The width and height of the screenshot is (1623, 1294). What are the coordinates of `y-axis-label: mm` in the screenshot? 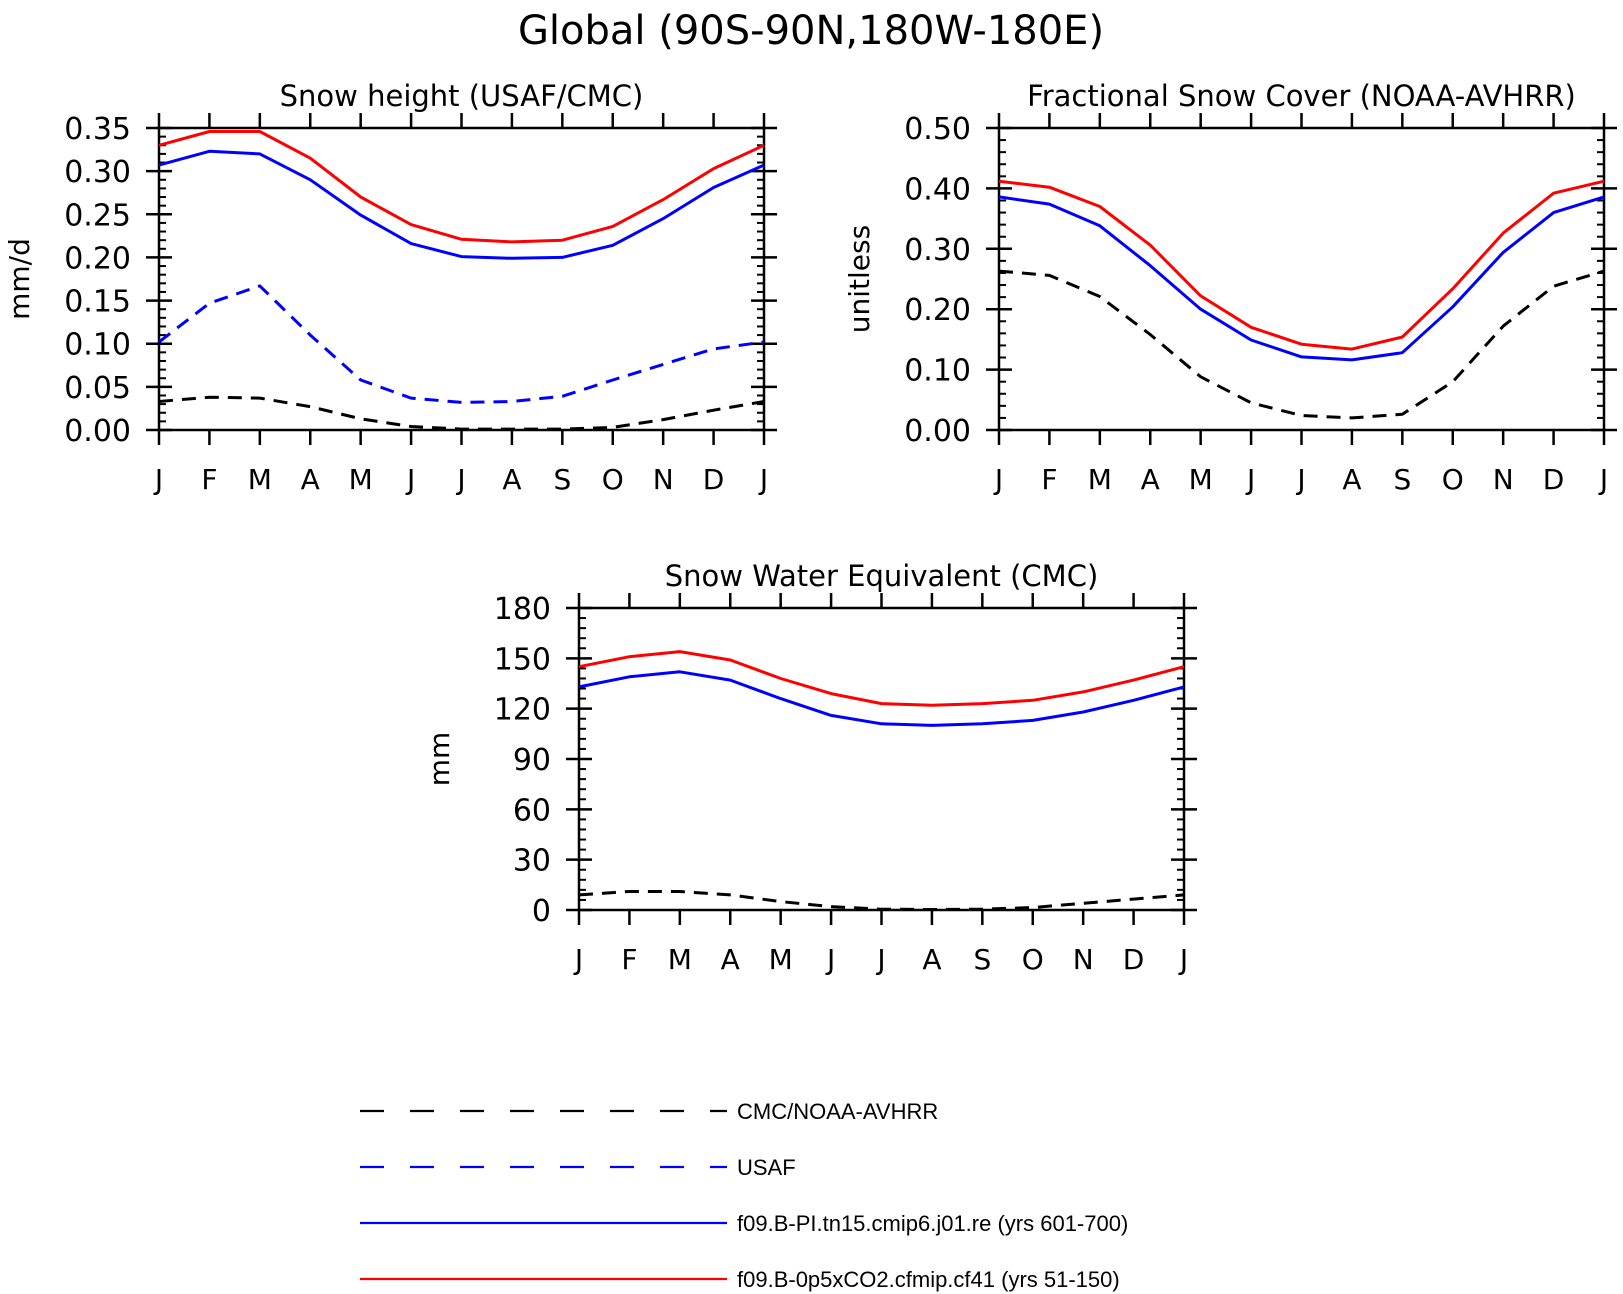 It's located at (439, 759).